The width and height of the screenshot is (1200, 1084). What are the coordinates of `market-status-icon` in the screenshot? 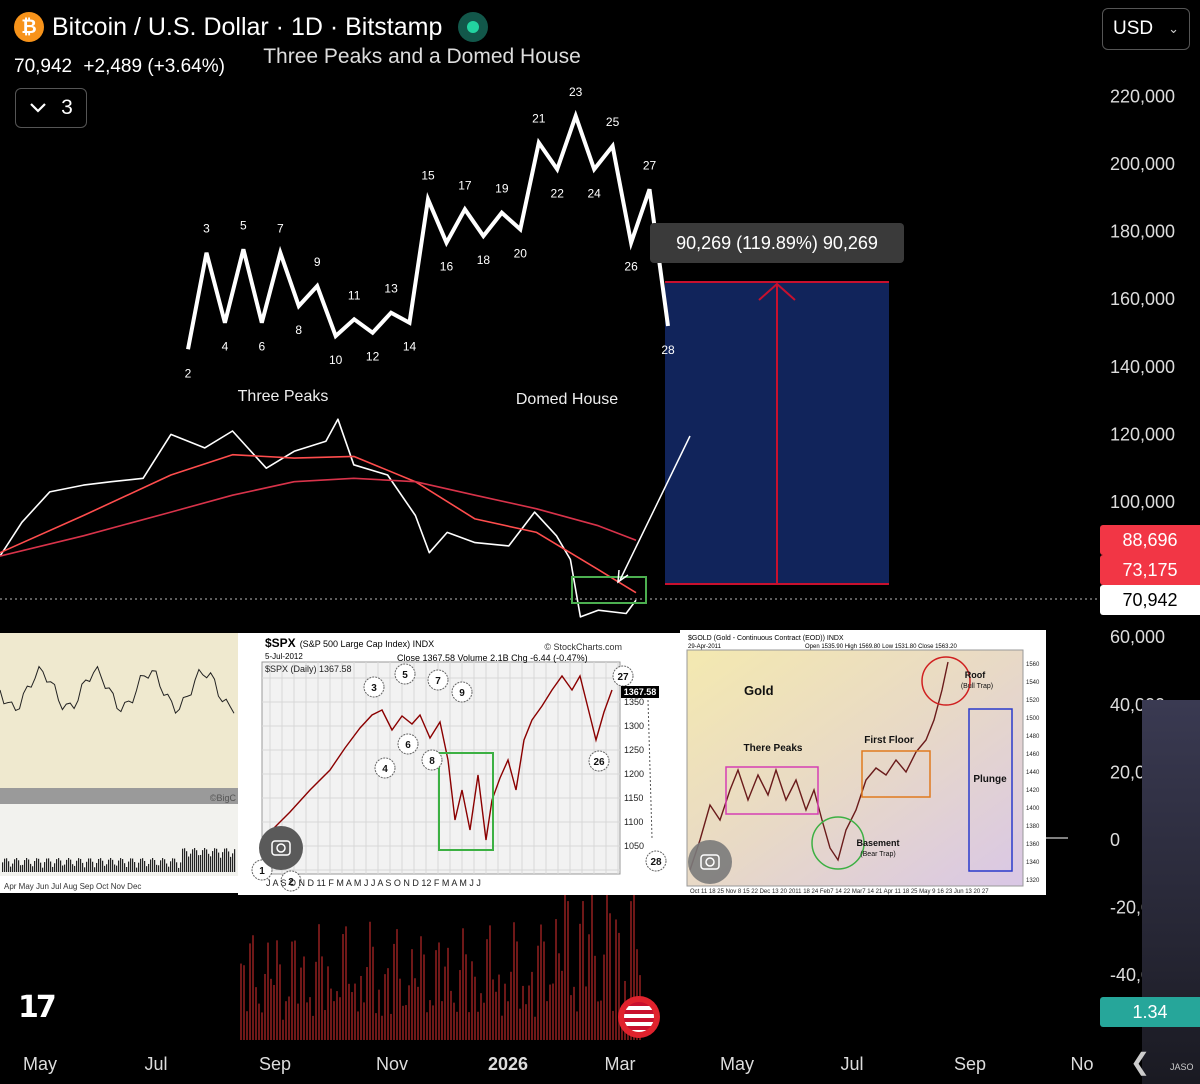 It's located at (473, 27).